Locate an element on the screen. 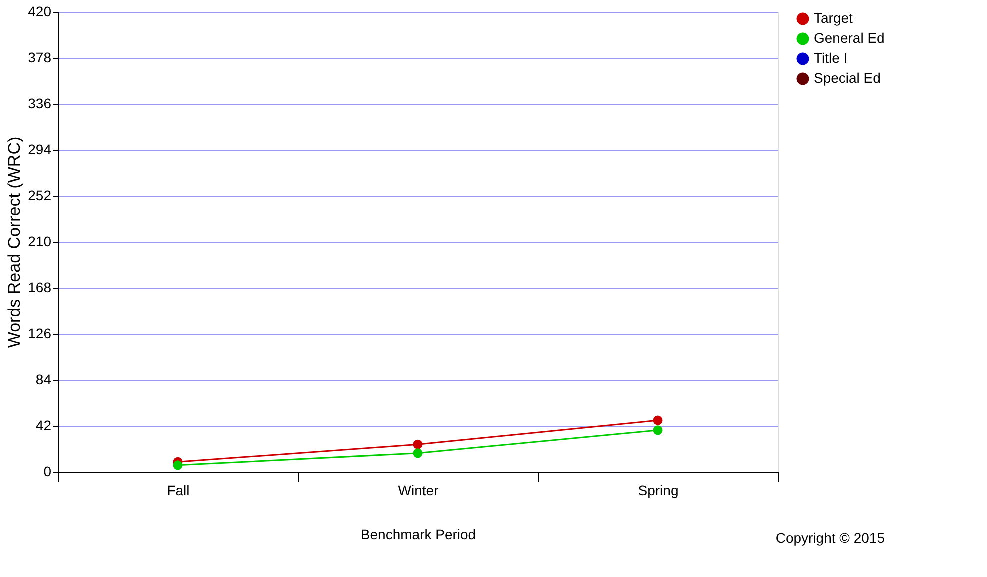 The width and height of the screenshot is (987, 577). y-tick-label: 210 is located at coordinates (40, 242).